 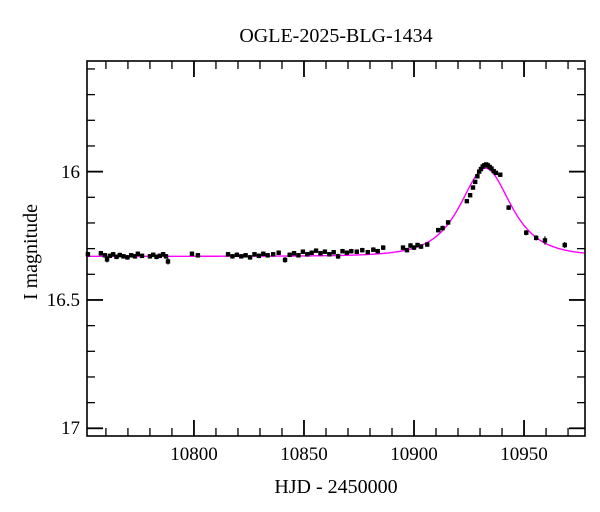 I want to click on x-tick-label: 10950, so click(x=524, y=454).